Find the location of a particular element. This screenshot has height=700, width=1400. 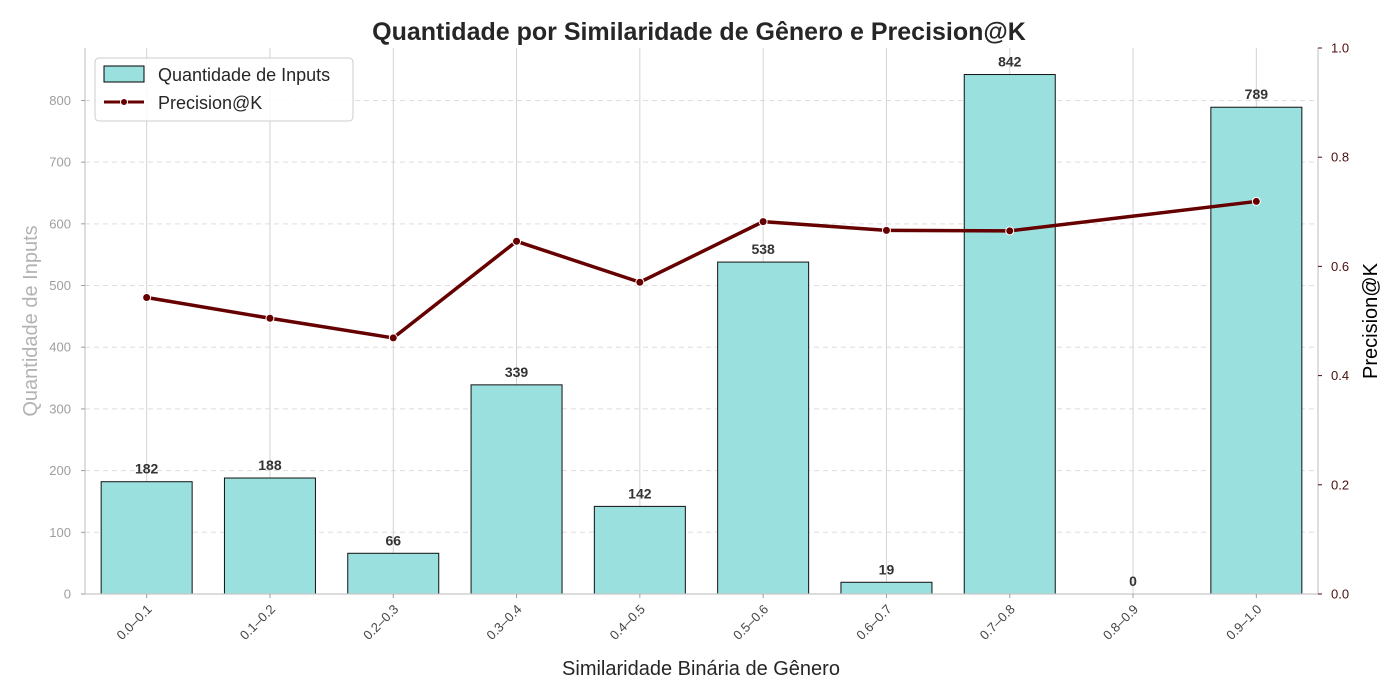

x-tick-label: 0.9–1.0 is located at coordinates (1243, 622).